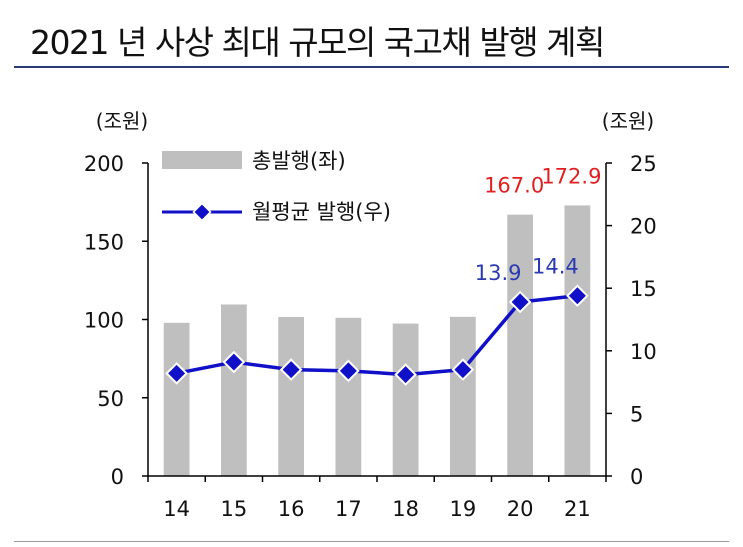 This screenshot has width=743, height=547. I want to click on right-tick-label: 15, so click(643, 289).